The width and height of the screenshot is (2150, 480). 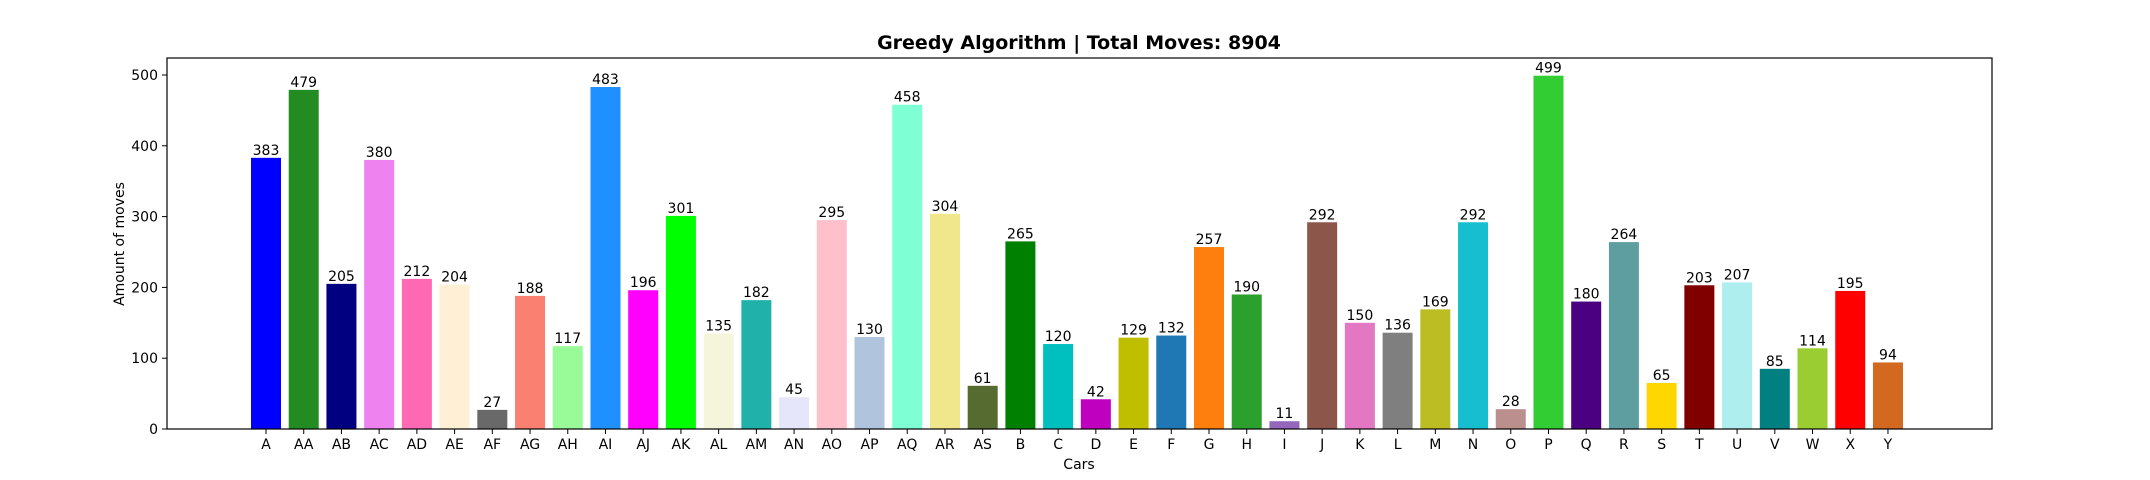 What do you see at coordinates (1888, 445) in the screenshot?
I see `x-tick-label-Y: Y` at bounding box center [1888, 445].